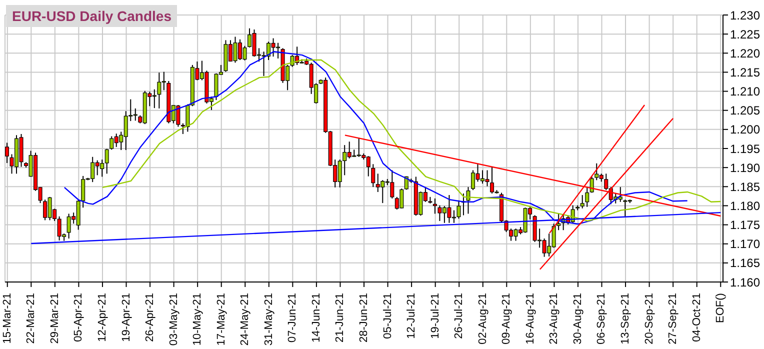 The width and height of the screenshot is (764, 349). I want to click on x-tick-label: 09-Aug-21, so click(506, 318).